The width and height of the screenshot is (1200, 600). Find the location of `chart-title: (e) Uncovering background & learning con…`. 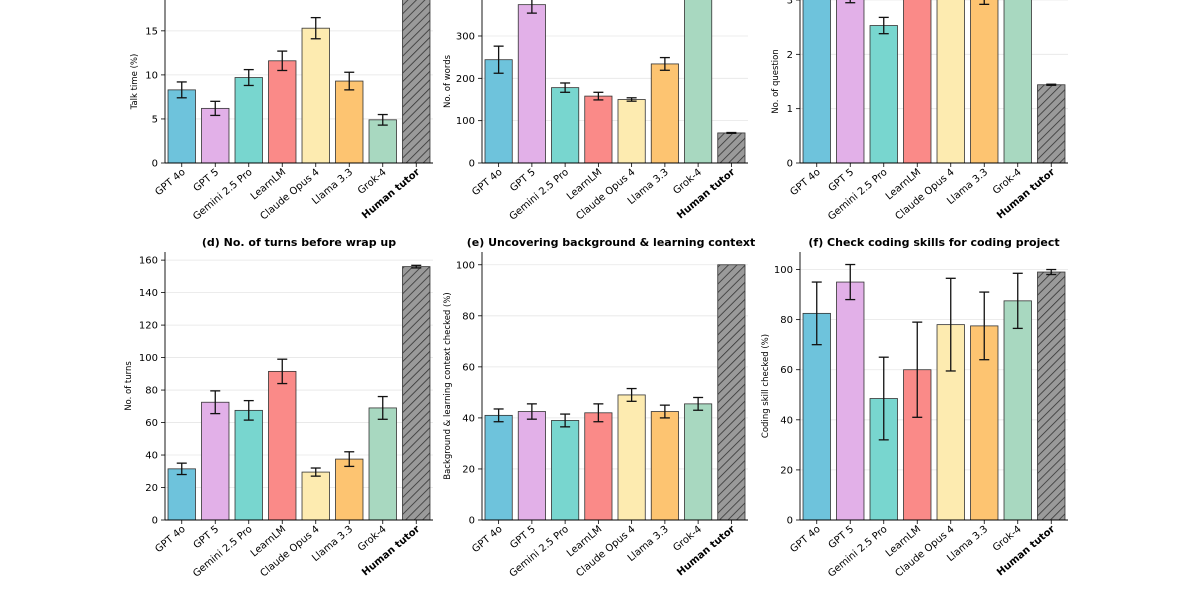

chart-title: (e) Uncovering background & learning con… is located at coordinates (611, 242).